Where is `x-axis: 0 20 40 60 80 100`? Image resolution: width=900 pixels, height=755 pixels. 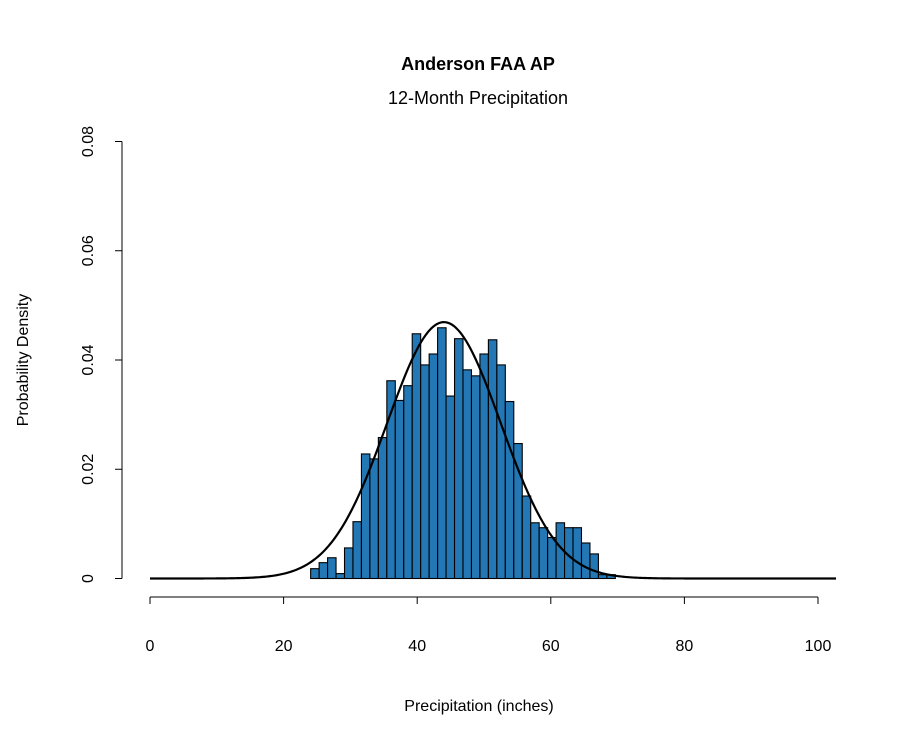 x-axis: 0 20 40 60 80 100 is located at coordinates (489, 625).